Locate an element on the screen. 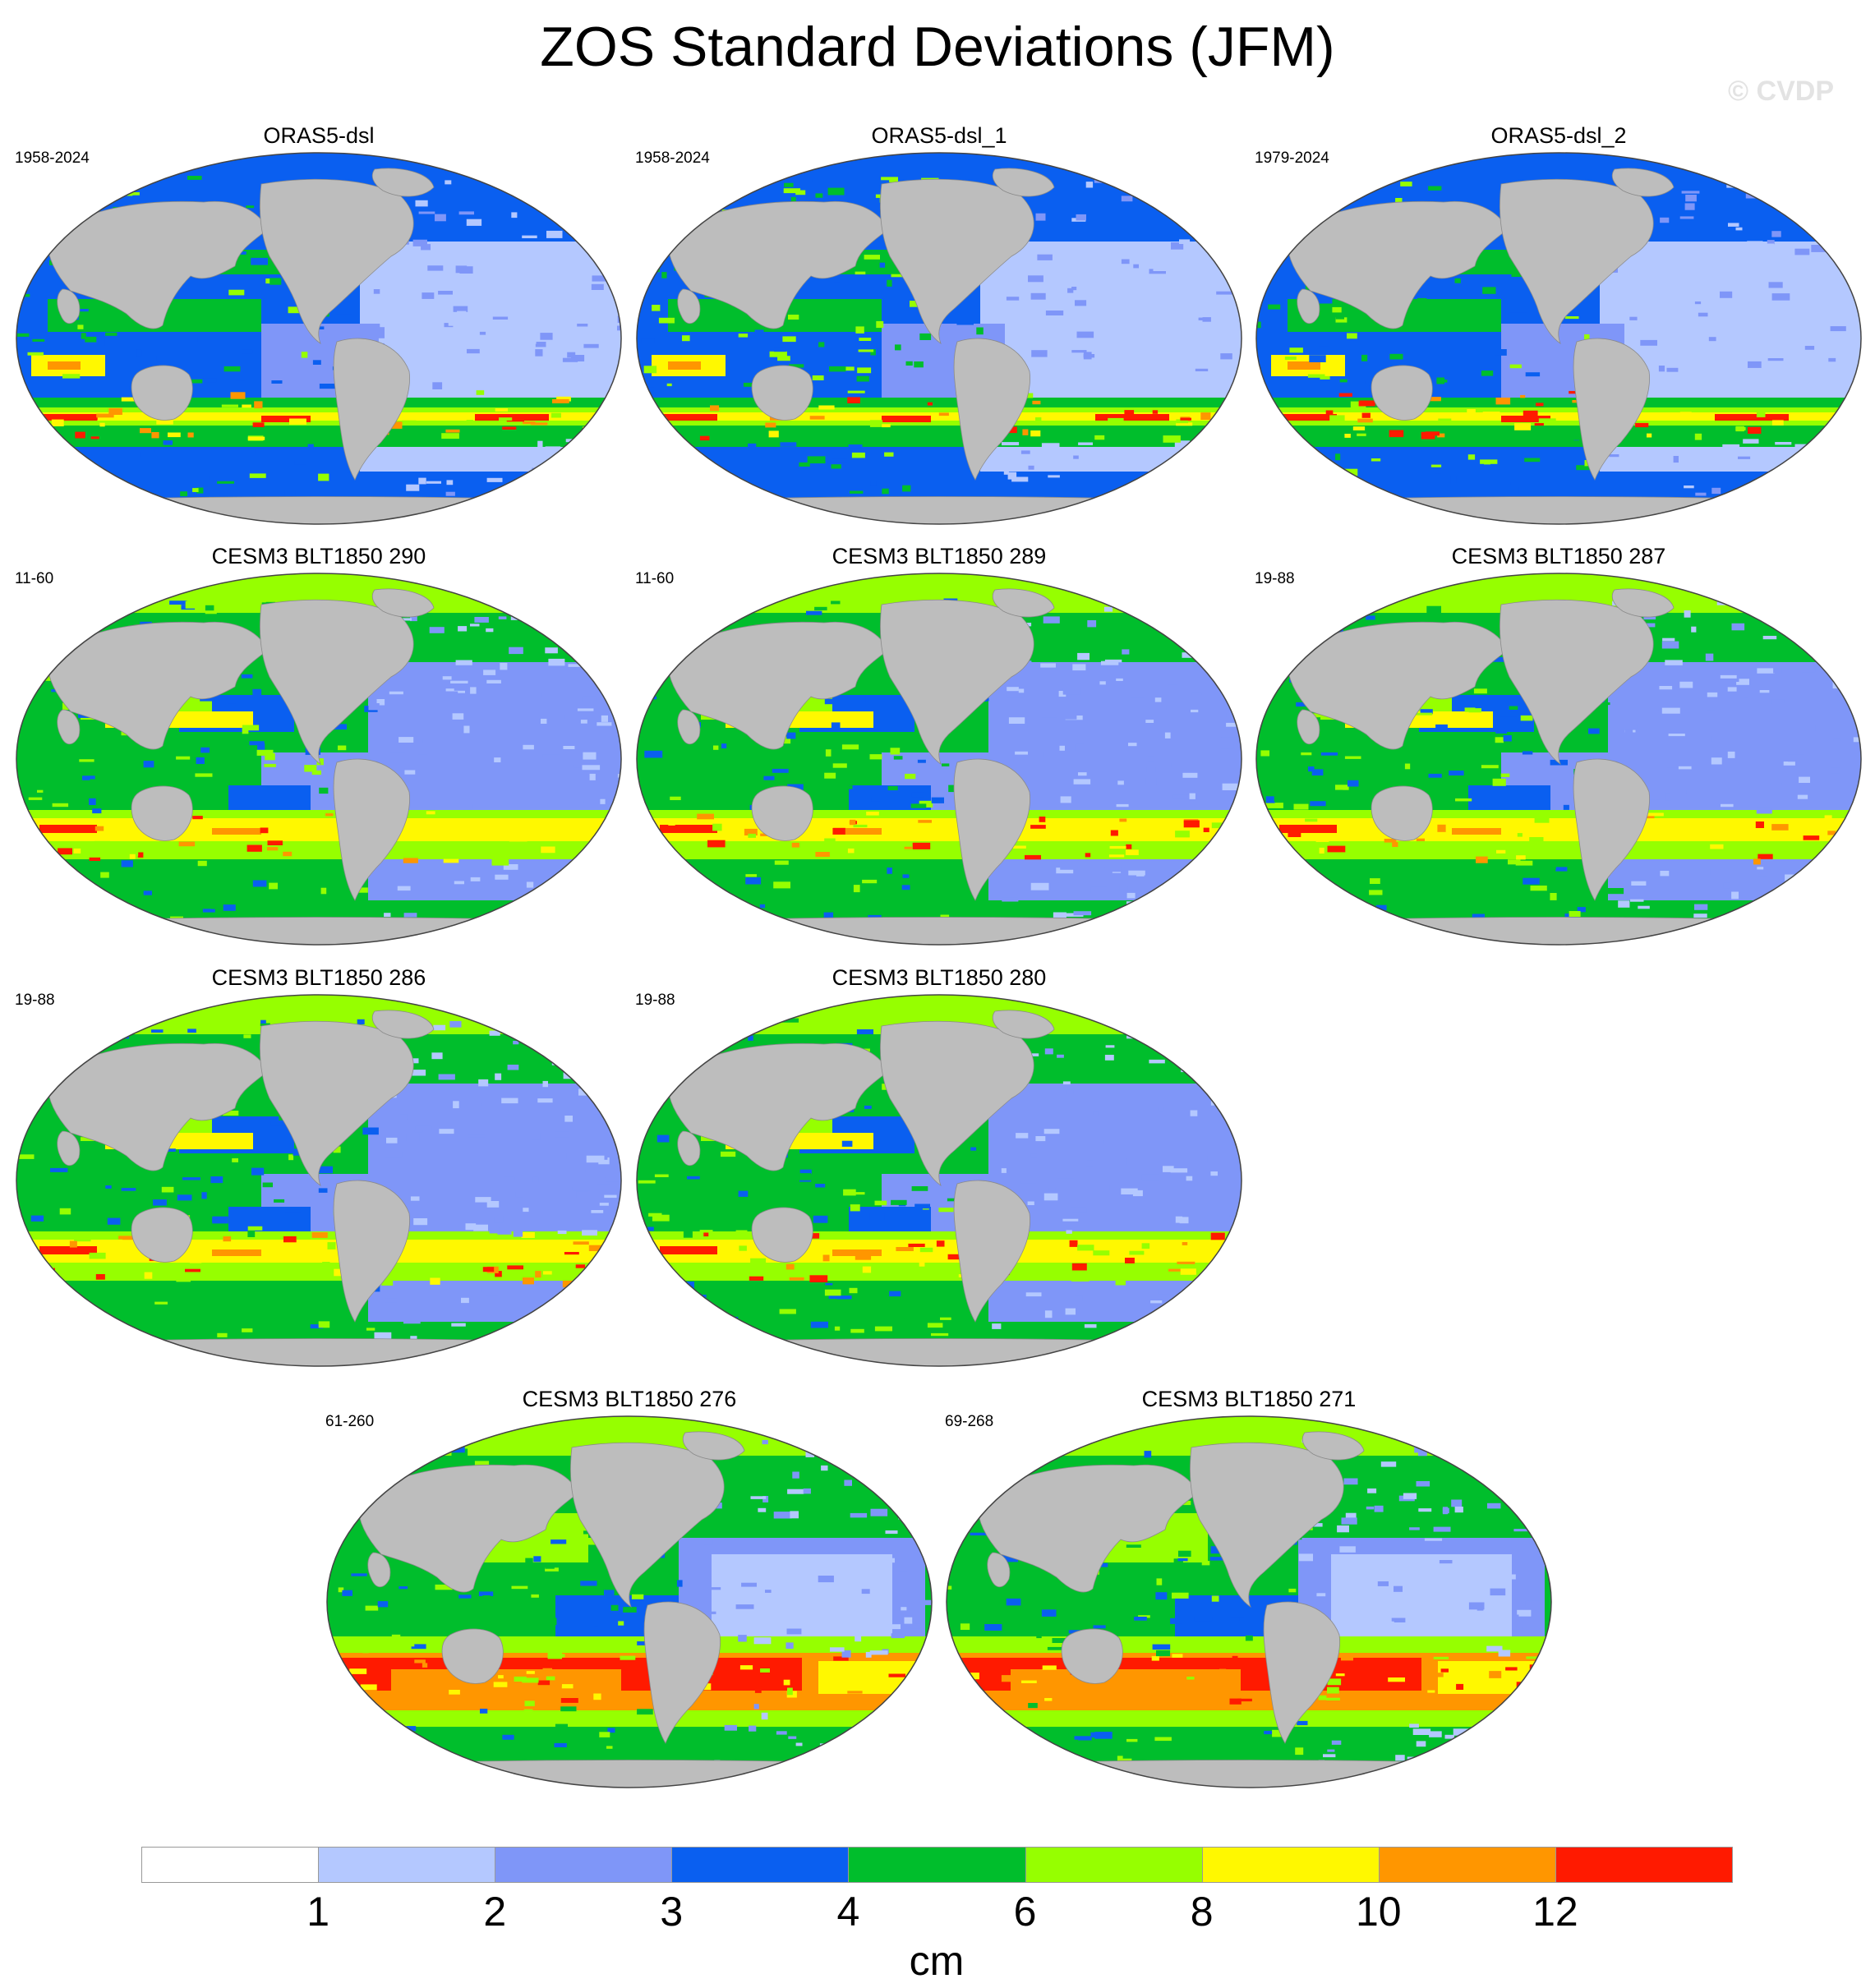  panel-title: CESM3 BLT1850 271 is located at coordinates (1249, 1399).